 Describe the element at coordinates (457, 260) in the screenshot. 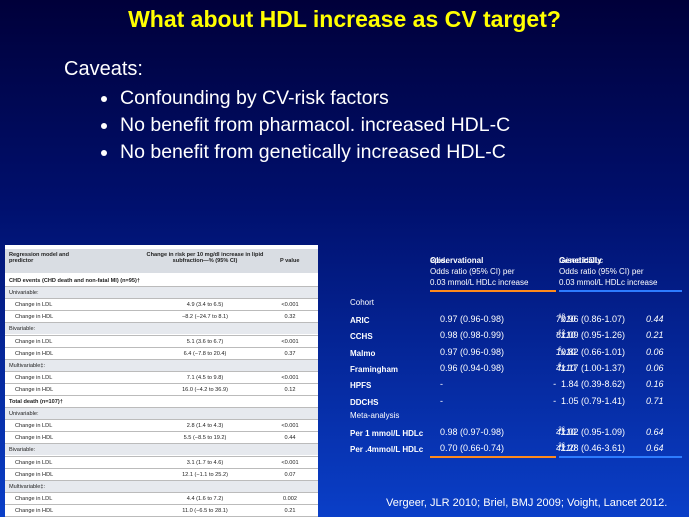

I see `header-lead: Observational` at that location.